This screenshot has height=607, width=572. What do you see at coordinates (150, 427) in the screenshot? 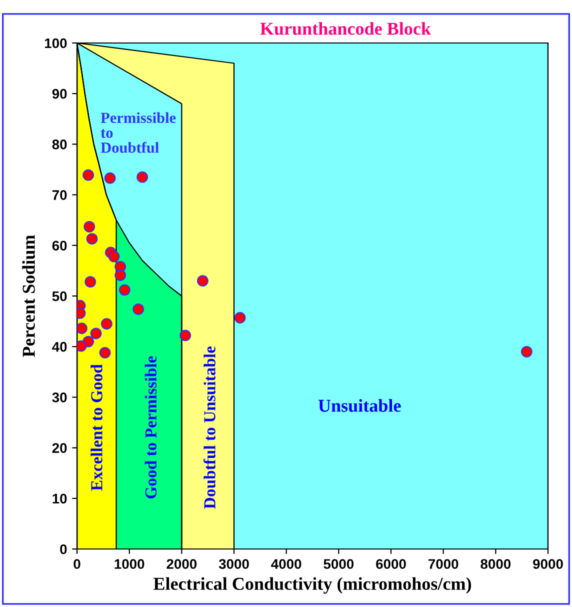
I see `annotation: Good to Permissible` at bounding box center [150, 427].